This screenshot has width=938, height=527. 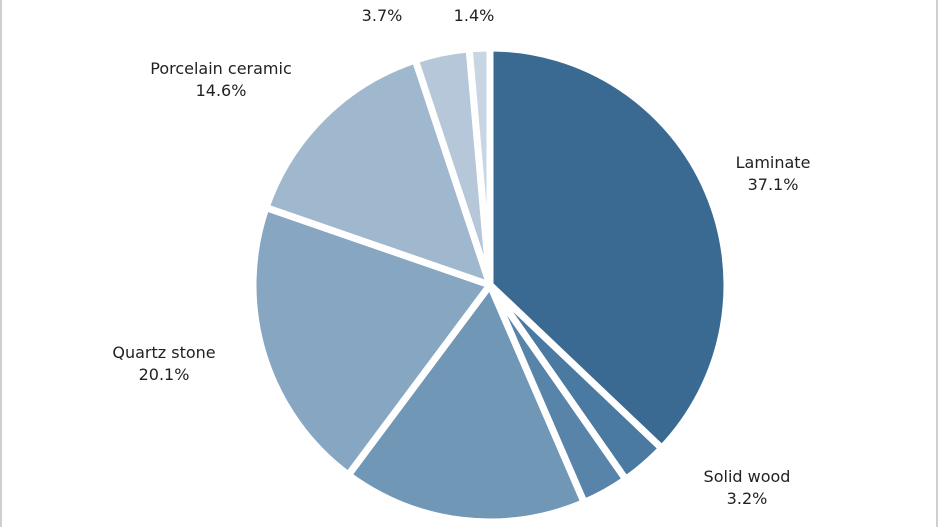 I want to click on slice-label-name: Quartz stone, so click(x=163, y=352).